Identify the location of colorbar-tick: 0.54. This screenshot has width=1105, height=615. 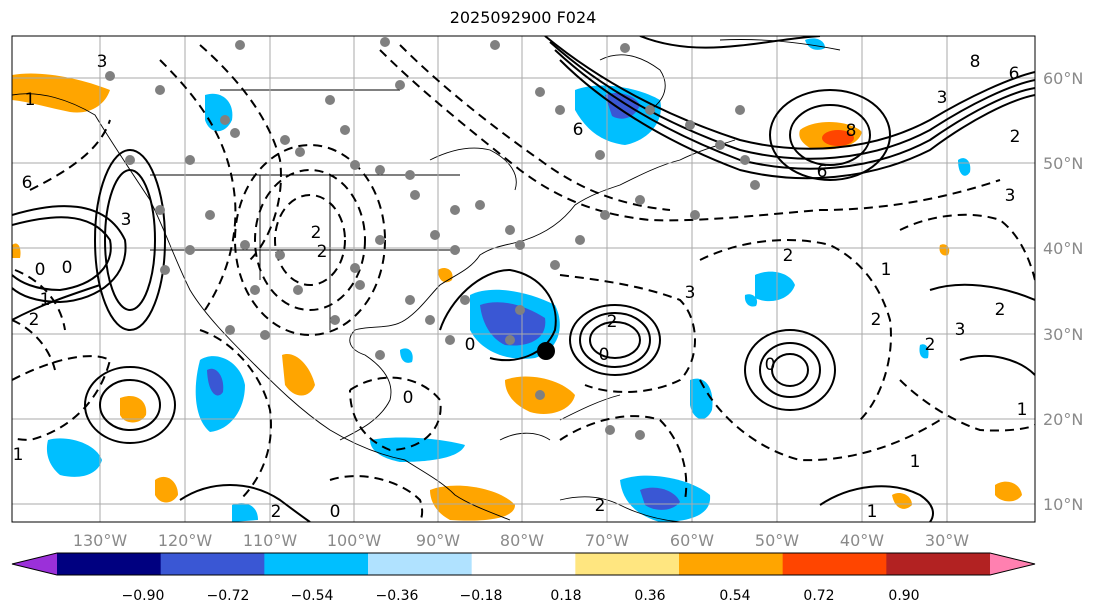
(734, 596).